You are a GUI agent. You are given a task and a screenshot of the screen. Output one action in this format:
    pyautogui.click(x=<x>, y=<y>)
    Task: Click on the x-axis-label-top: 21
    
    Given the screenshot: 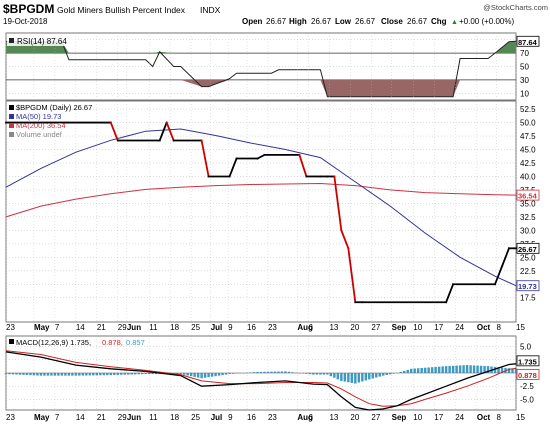 What is the action you would take?
    pyautogui.click(x=101, y=327)
    